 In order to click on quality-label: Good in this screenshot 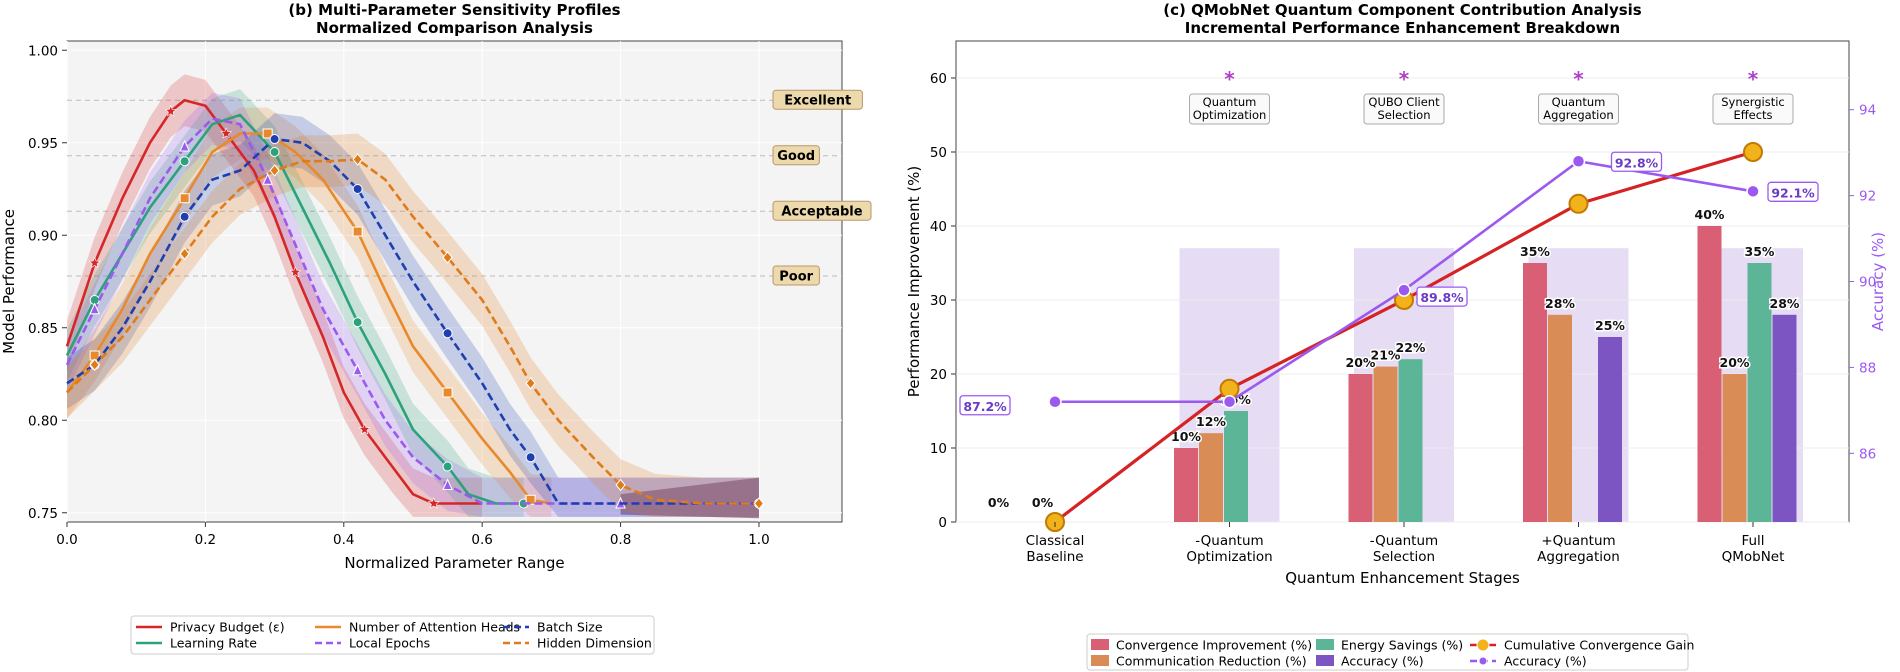, I will do `click(796, 156)`.